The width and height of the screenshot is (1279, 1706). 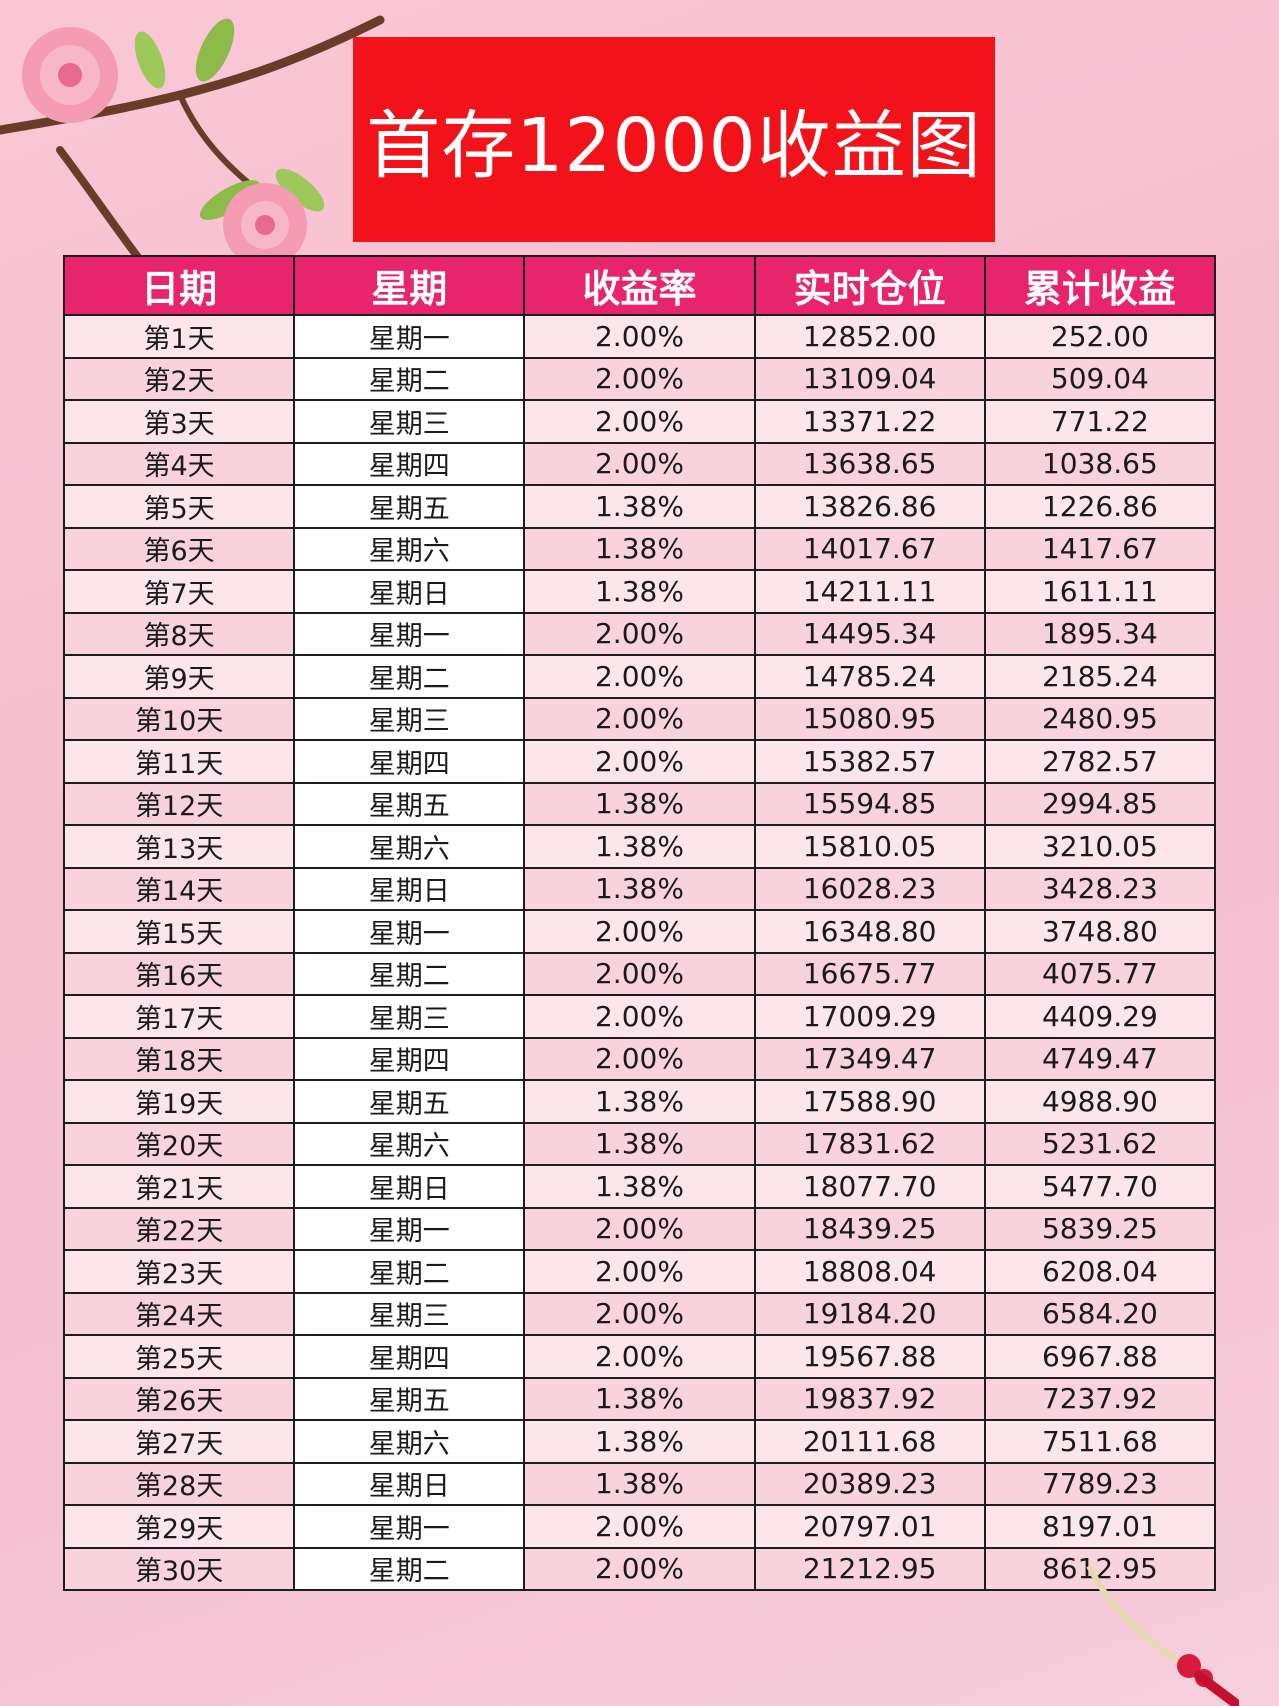 I want to click on cell-cumulative: 8197.01, so click(x=1100, y=1526).